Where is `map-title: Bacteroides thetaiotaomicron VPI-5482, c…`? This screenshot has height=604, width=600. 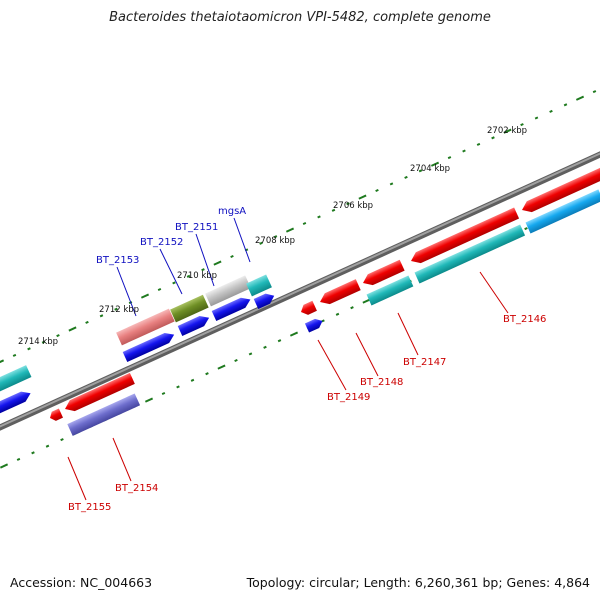
map-title: Bacteroides thetaiotaomicron VPI-5482, c… is located at coordinates (300, 17).